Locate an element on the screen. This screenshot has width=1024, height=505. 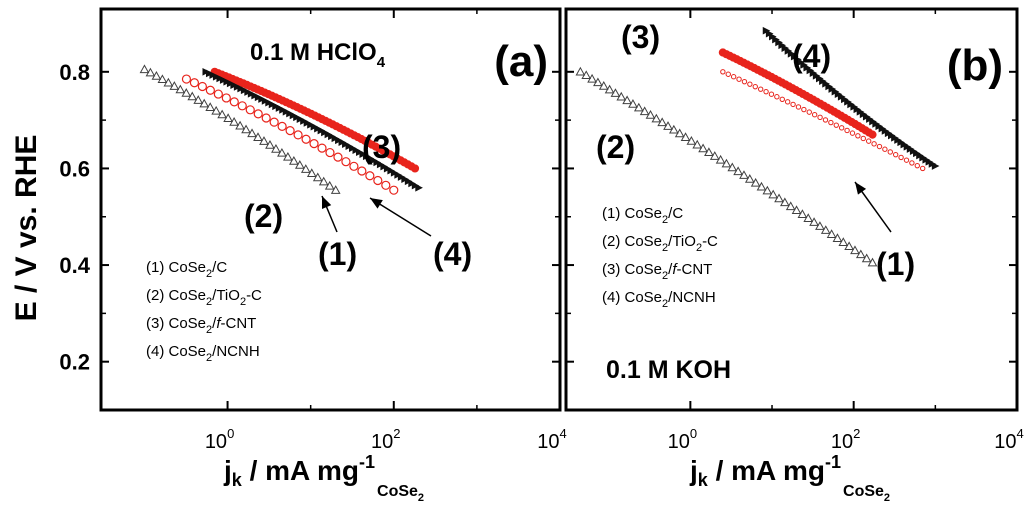
y-tick-label: 0.6 is located at coordinates (74, 168).